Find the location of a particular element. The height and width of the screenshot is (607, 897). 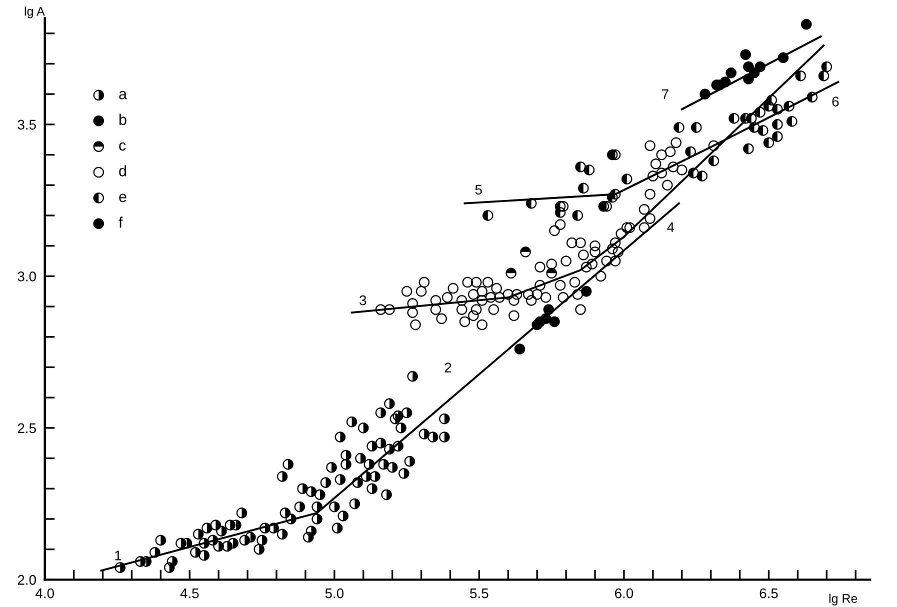

legend-label: b is located at coordinates (122, 120).